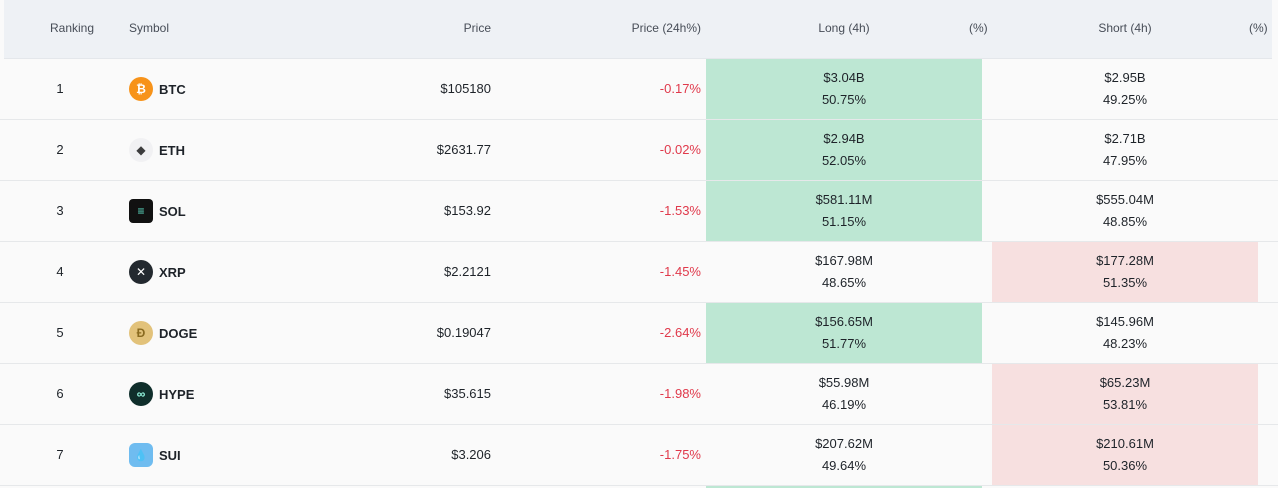 The image size is (1278, 488). What do you see at coordinates (844, 382) in the screenshot?
I see `long-value: $55.98M` at bounding box center [844, 382].